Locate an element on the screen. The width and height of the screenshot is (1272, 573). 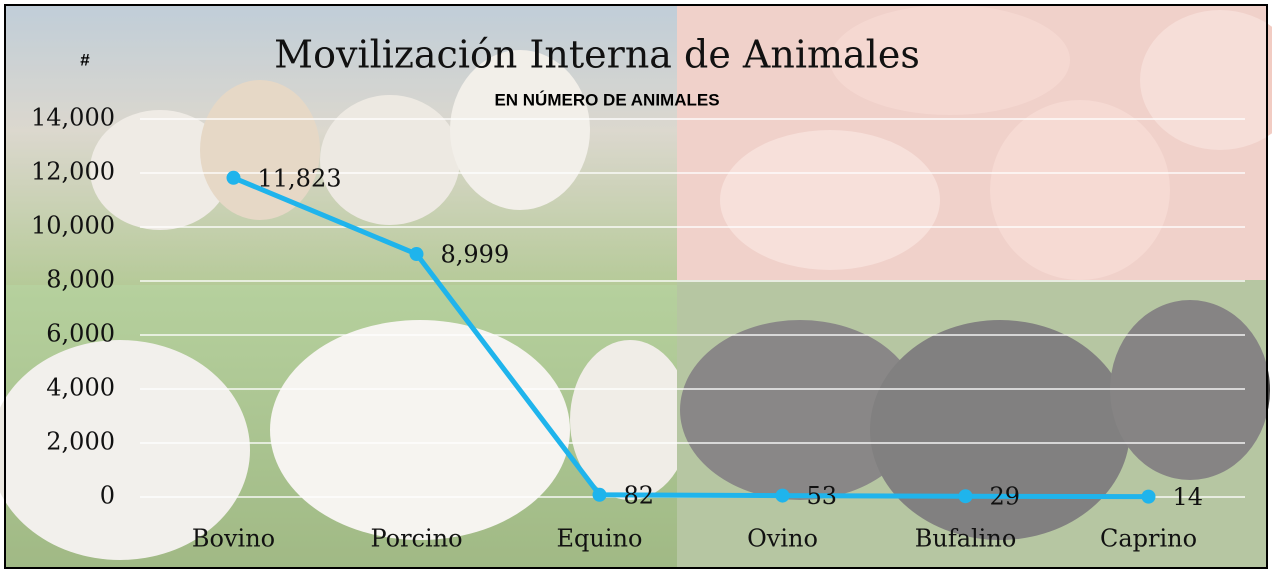
x-tick-label: Bufalino is located at coordinates (966, 539).